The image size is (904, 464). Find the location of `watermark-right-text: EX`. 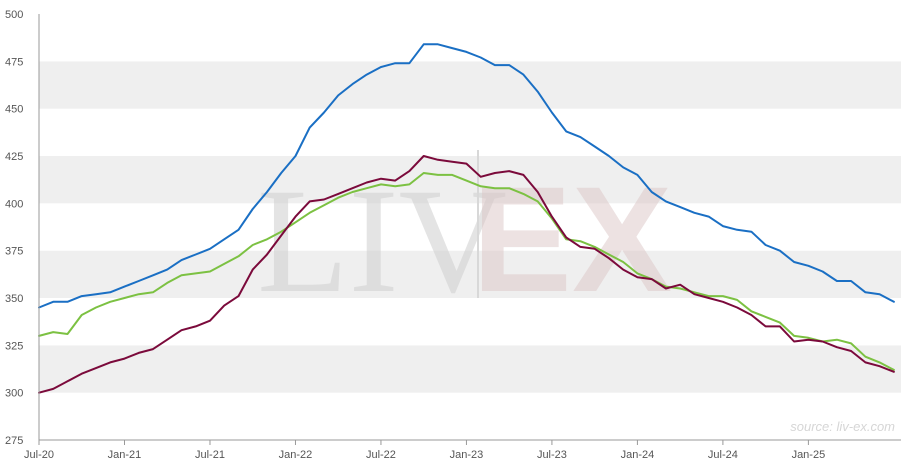

watermark-right-text: EX is located at coordinates (572, 239).